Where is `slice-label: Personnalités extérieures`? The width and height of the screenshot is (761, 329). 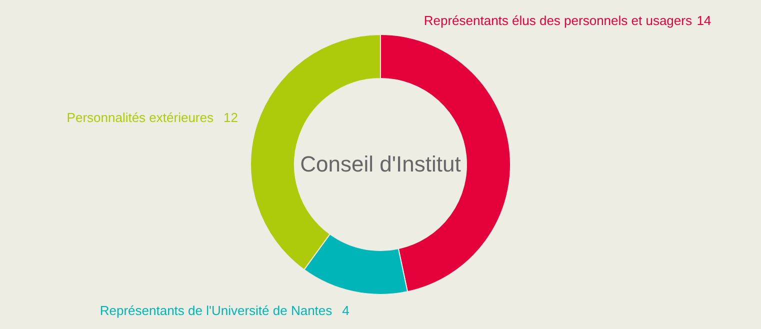 slice-label: Personnalités extérieures is located at coordinates (140, 118).